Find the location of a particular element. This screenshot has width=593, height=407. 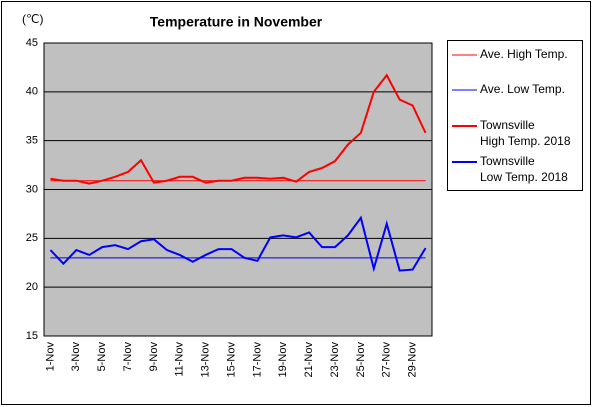

legend-box is located at coordinates (515, 115).